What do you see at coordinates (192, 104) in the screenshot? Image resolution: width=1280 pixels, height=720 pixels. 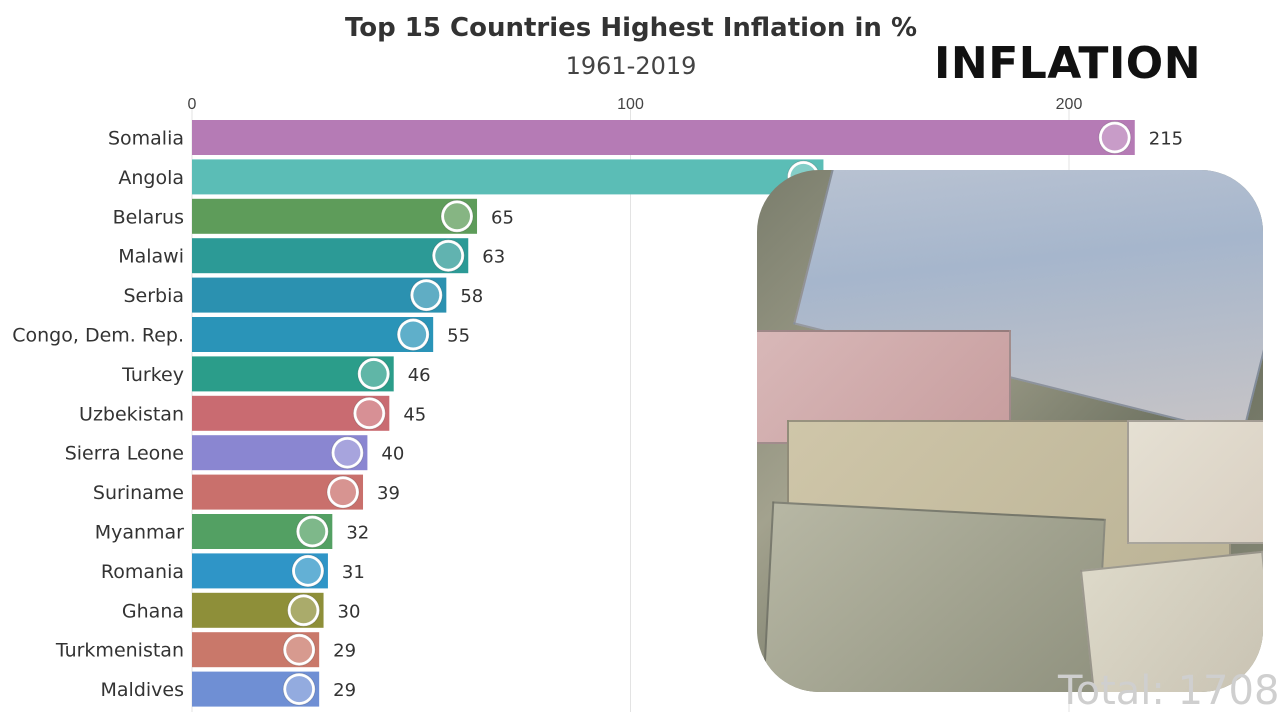 I see `x-tick-label: 0` at bounding box center [192, 104].